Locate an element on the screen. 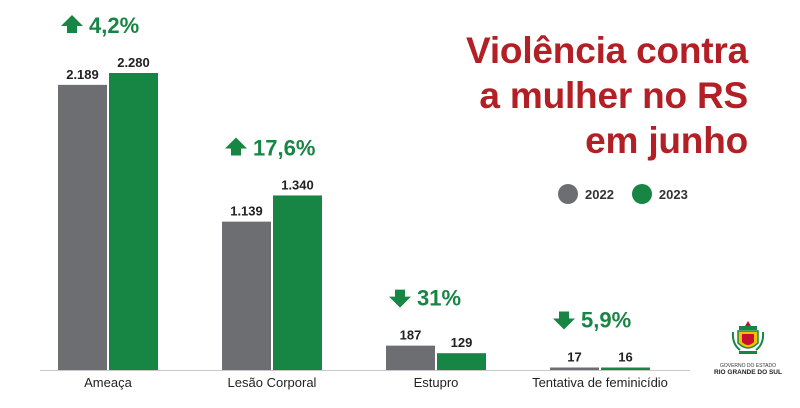 This screenshot has width=800, height=408. value-label-2023-2: 129 is located at coordinates (462, 342).